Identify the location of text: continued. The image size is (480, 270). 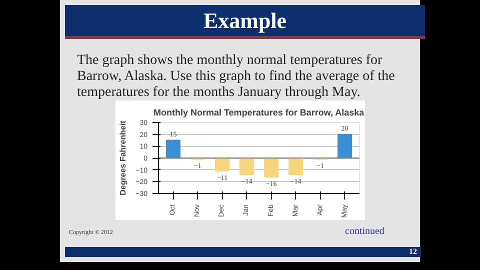
(364, 232).